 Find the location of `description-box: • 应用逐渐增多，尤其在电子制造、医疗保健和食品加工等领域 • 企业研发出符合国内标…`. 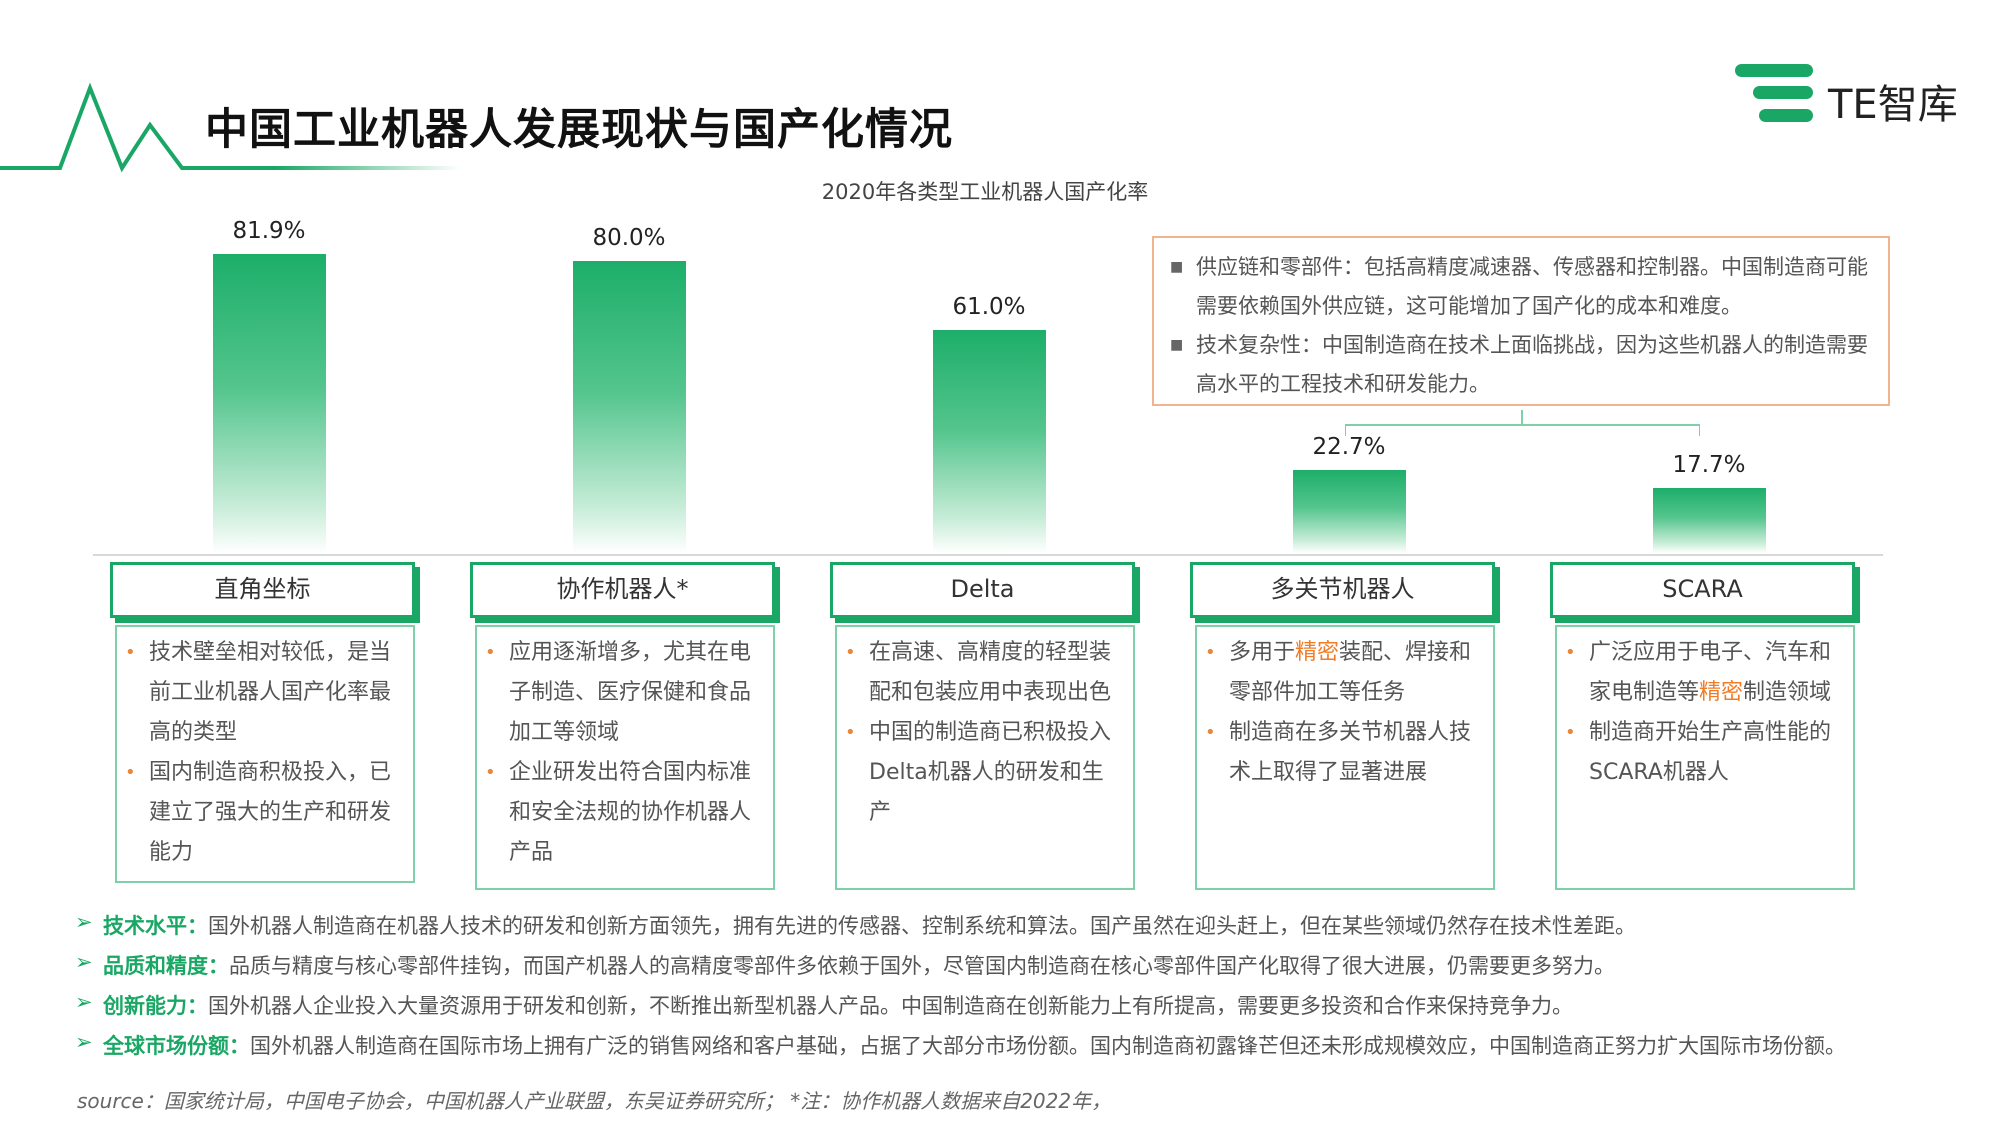

description-box: • 应用逐渐增多，尤其在电子制造、医疗保健和食品加工等领域 • 企业研发出符合国内标… is located at coordinates (625, 757).